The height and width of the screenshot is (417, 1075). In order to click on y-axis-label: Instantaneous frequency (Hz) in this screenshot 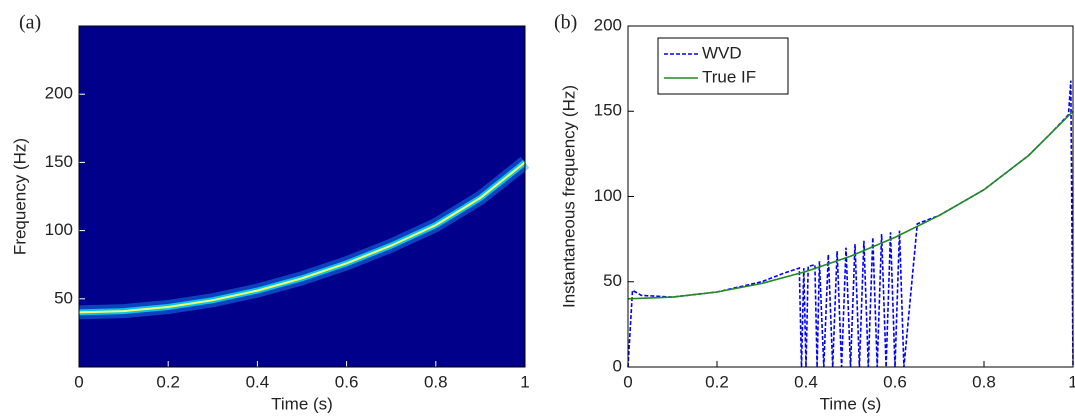, I will do `click(568, 196)`.